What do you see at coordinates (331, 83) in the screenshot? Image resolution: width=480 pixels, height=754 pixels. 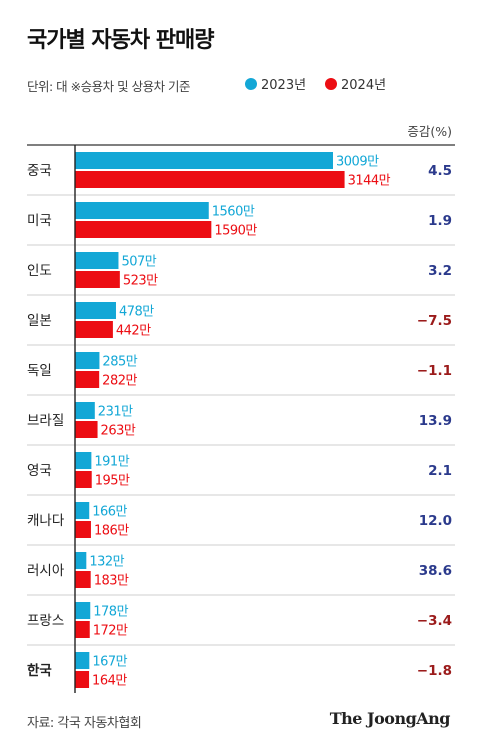 I see `legend-dot-2024-icon` at bounding box center [331, 83].